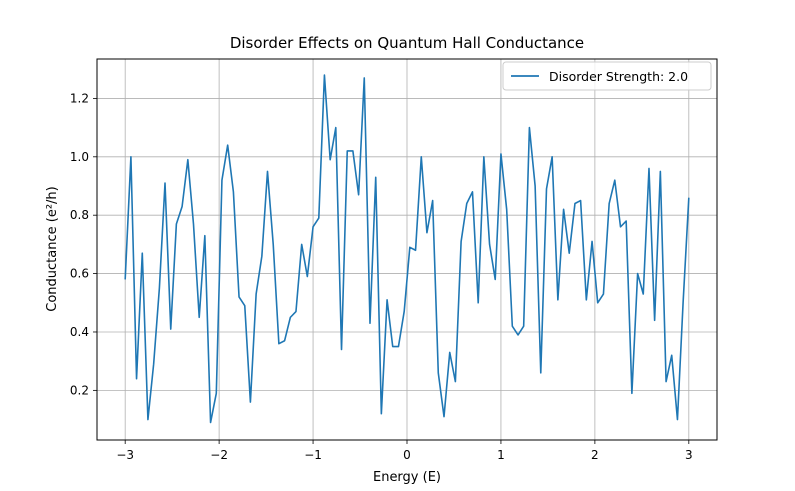  What do you see at coordinates (407, 477) in the screenshot?
I see `x-axis-title: Energy (E)` at bounding box center [407, 477].